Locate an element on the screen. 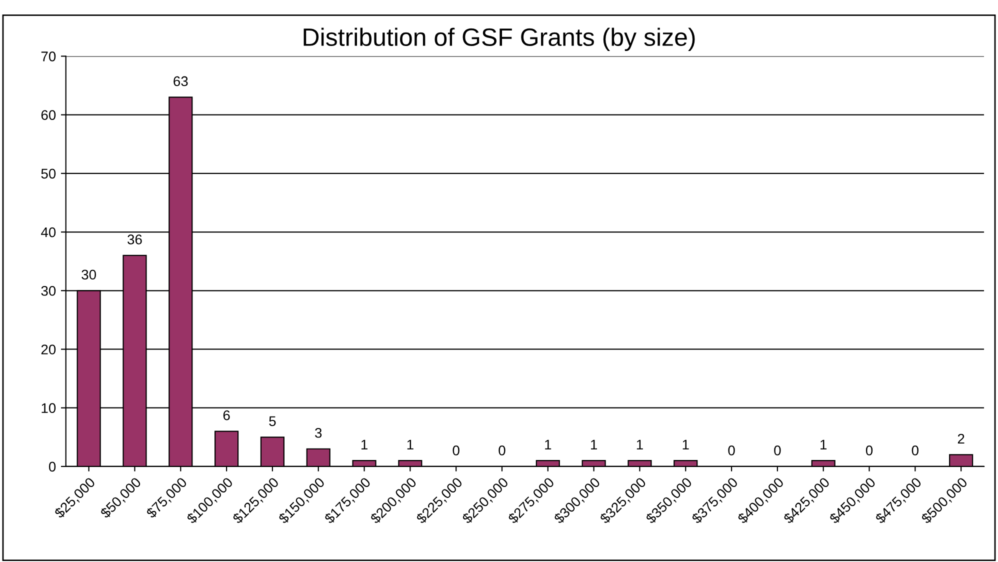 The image size is (998, 562). chart-title: Distribution of GSF Grants (by size) is located at coordinates (499, 39).